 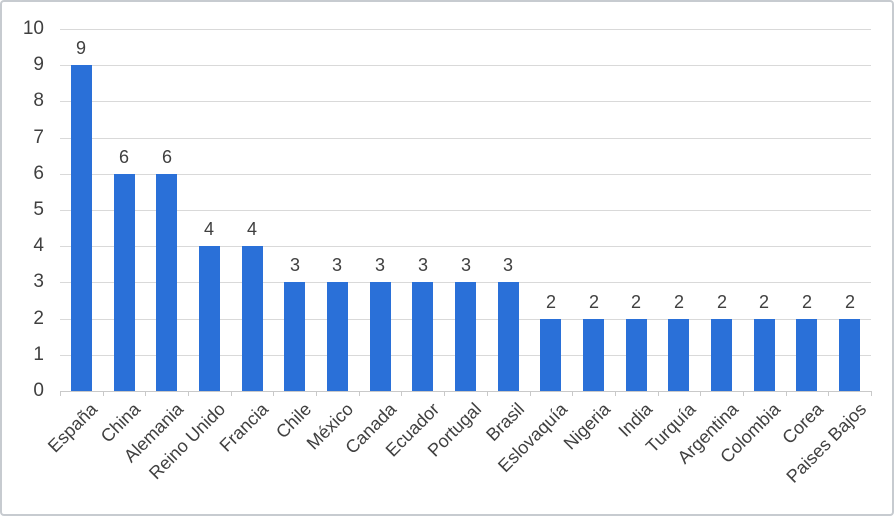 What do you see at coordinates (587, 426) in the screenshot?
I see `x-axis-label: Nigeria` at bounding box center [587, 426].